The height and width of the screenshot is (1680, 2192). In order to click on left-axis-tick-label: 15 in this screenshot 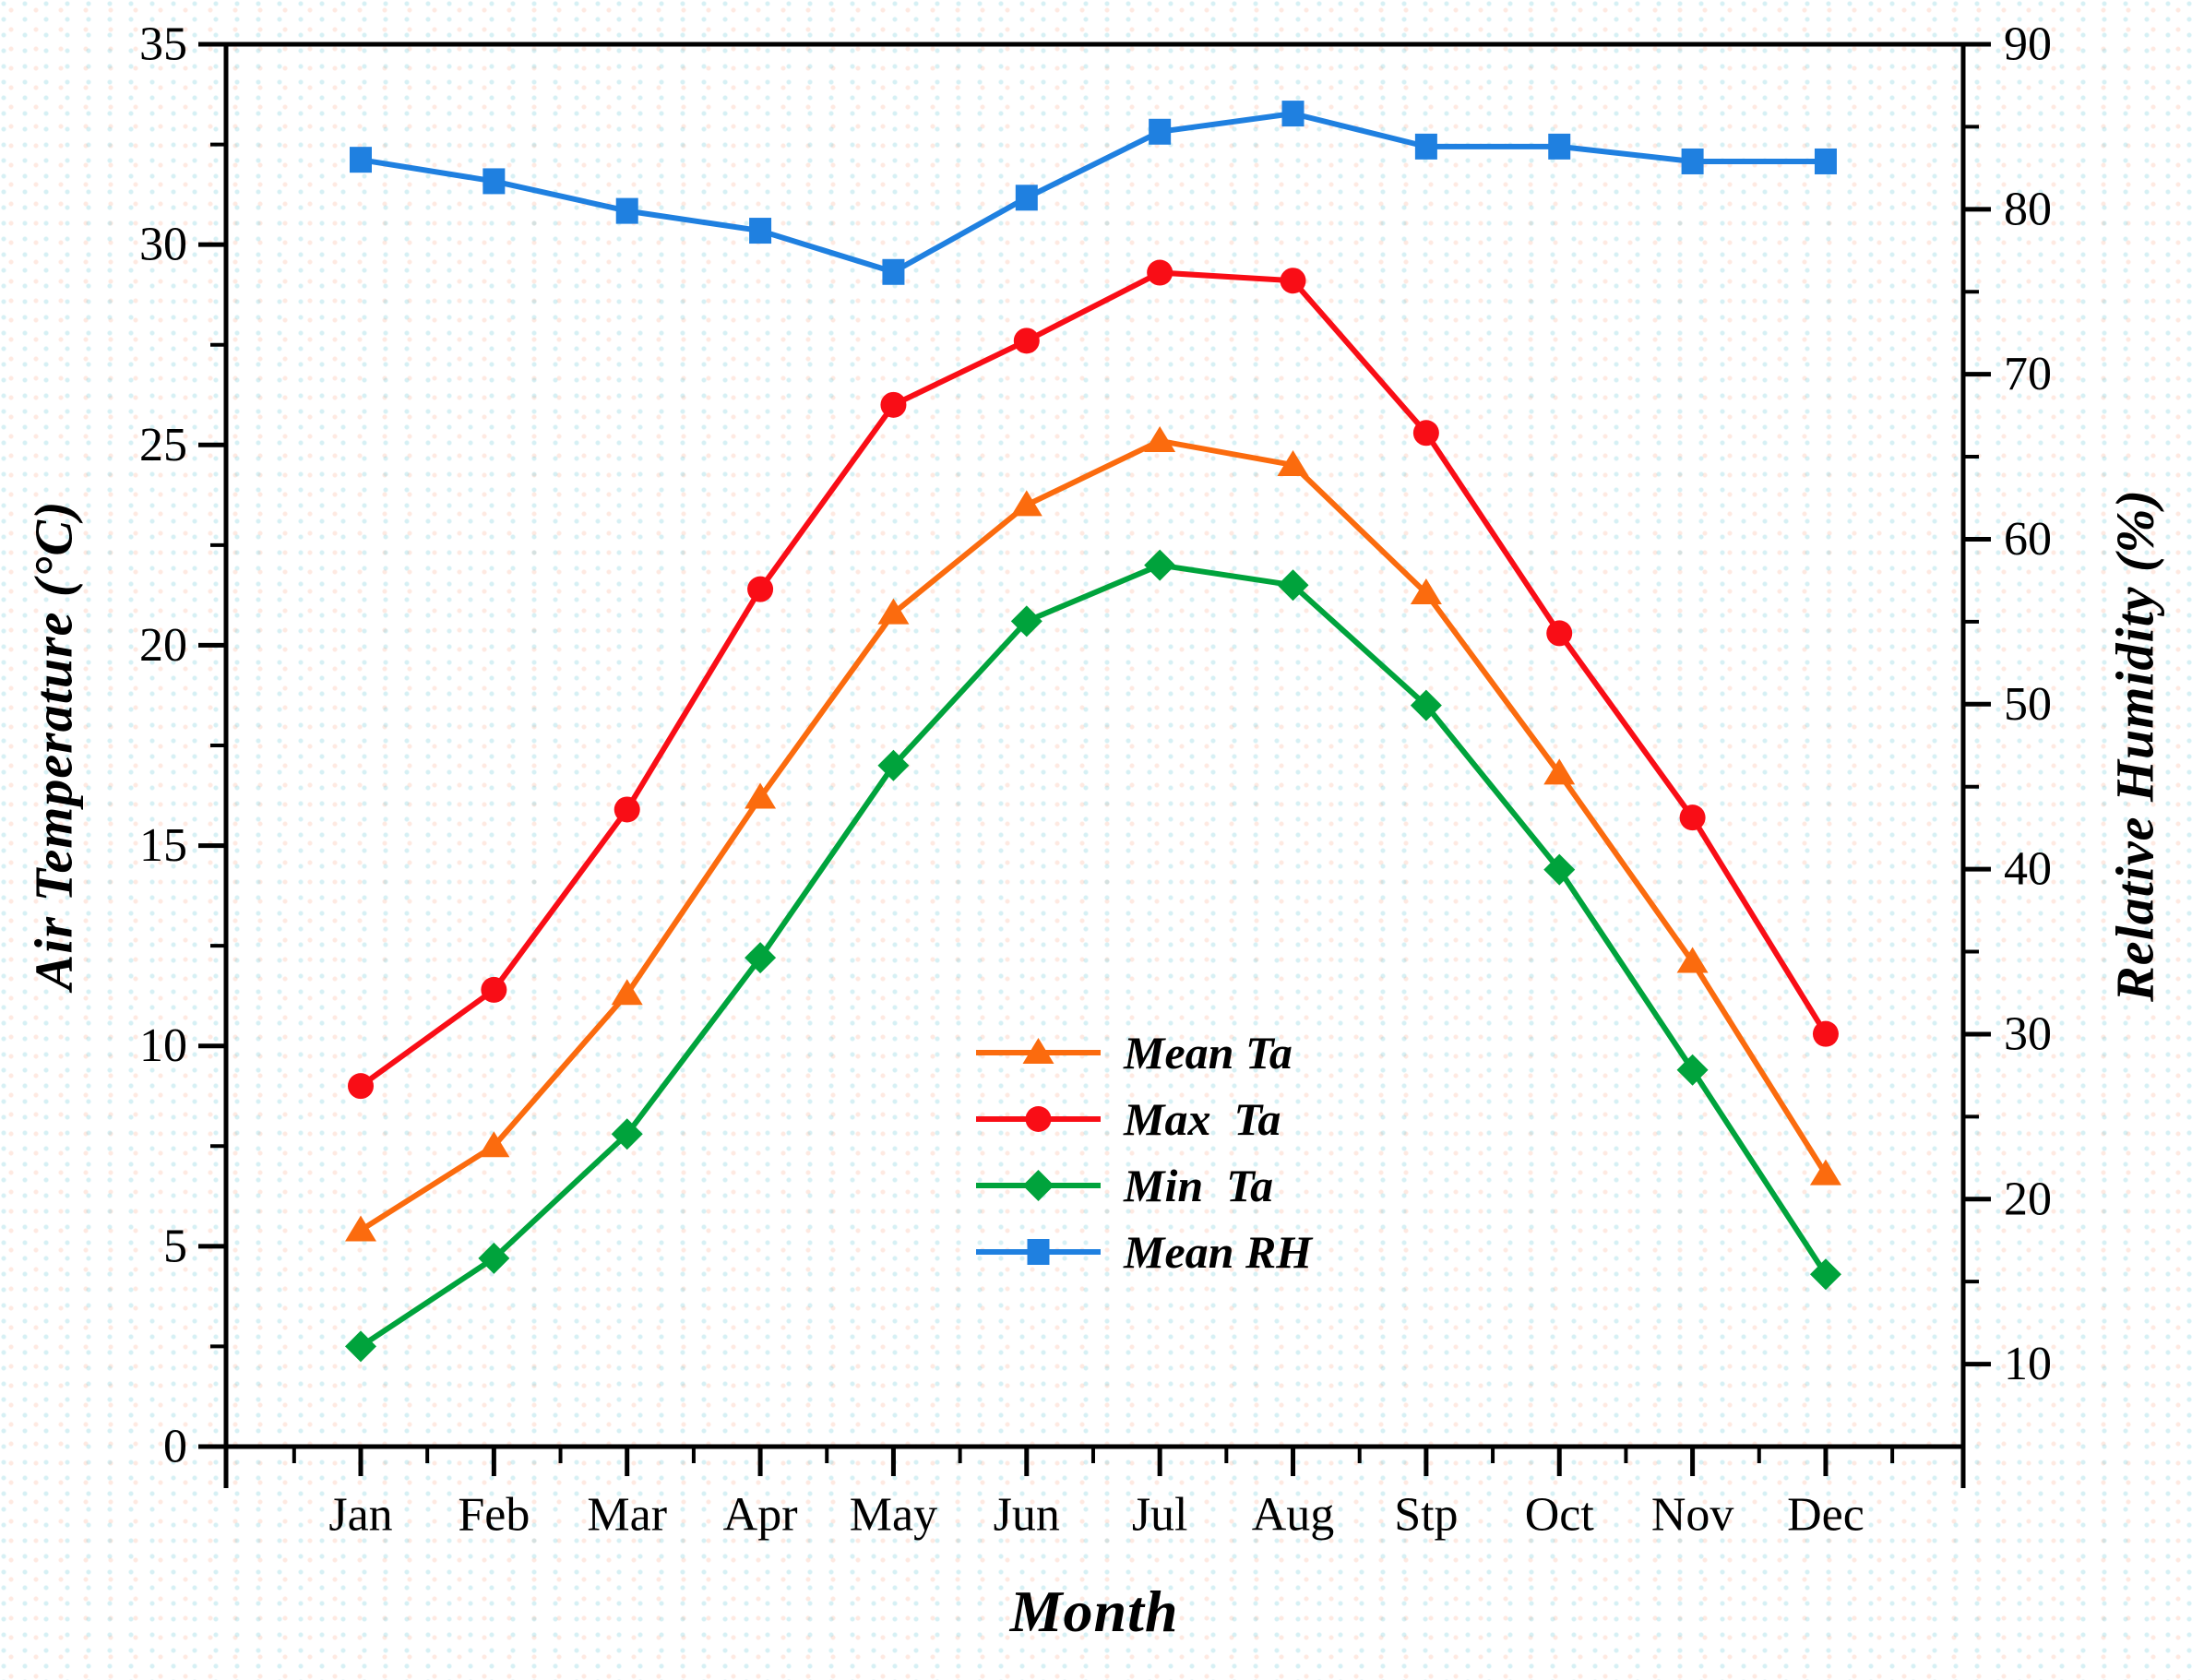, I will do `click(163, 845)`.